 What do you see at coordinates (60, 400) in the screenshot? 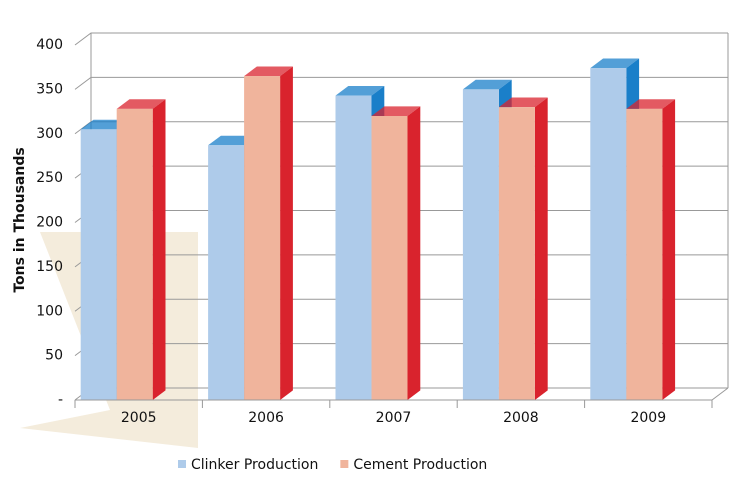
I see `y-tick-label: -` at bounding box center [60, 400].